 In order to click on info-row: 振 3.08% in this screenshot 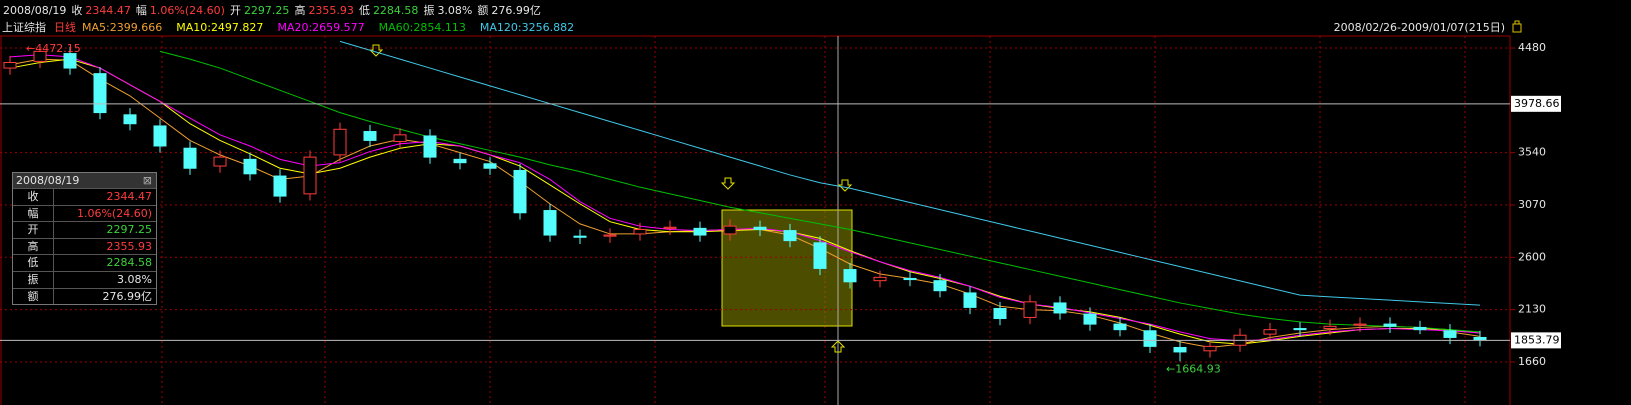, I will do `click(84, 279)`.